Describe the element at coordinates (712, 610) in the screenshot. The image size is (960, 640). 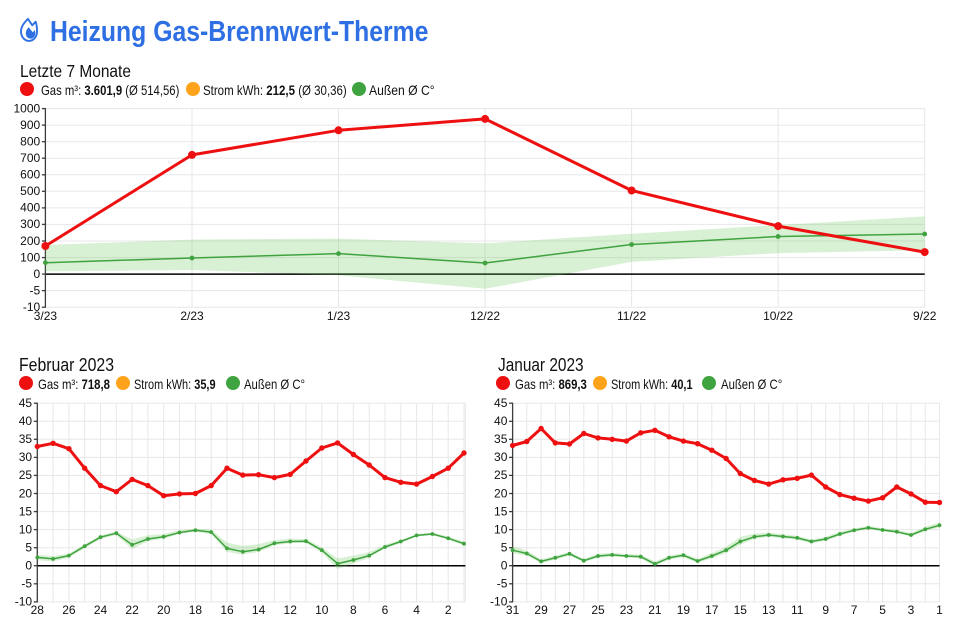
I see `svg-text: 17` at that location.